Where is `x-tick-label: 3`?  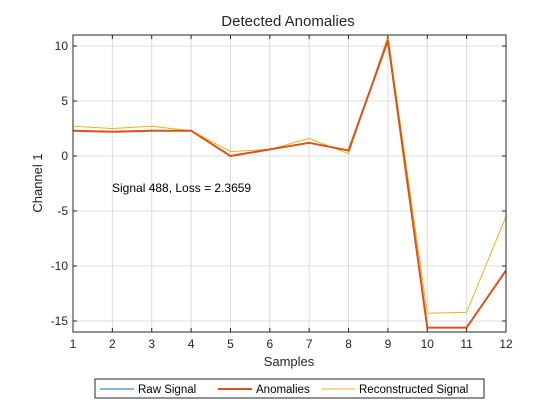
x-tick-label: 3 is located at coordinates (151, 344).